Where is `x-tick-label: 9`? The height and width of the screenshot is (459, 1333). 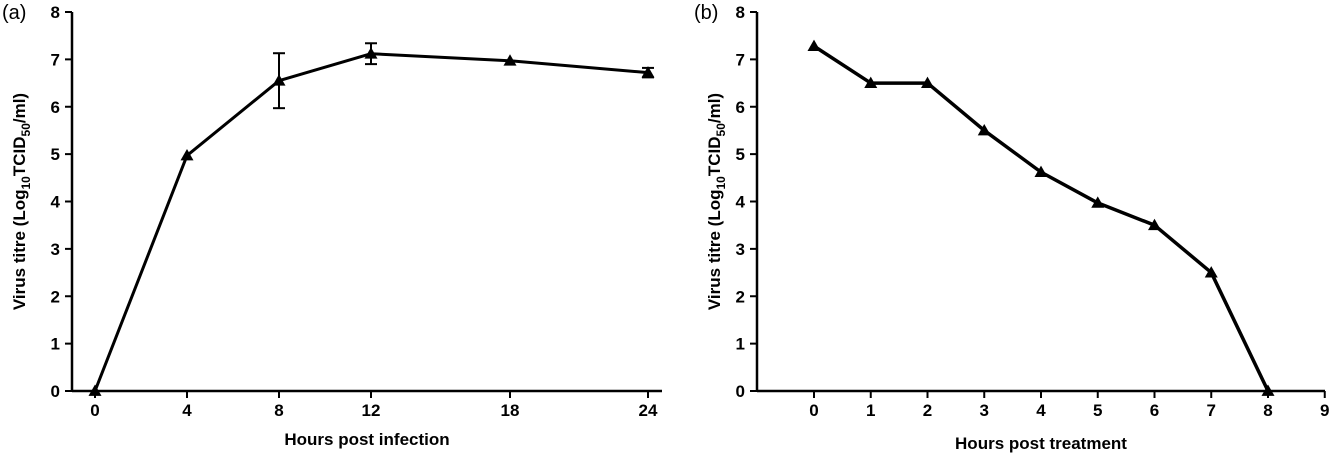
x-tick-label: 9 is located at coordinates (1324, 410).